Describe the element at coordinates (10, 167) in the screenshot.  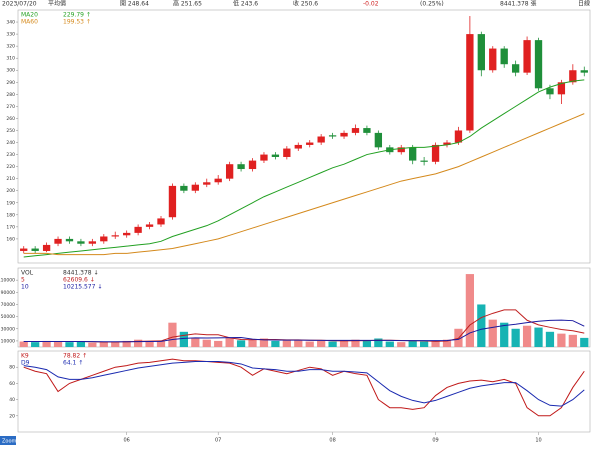
I see `y-tick-label: 220` at that location.